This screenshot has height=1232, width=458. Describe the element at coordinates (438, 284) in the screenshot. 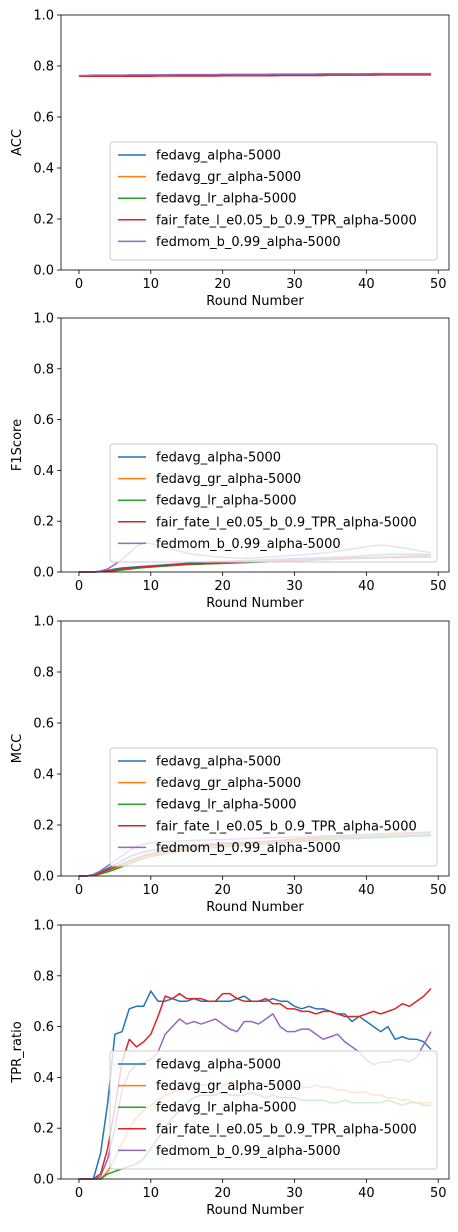

I see `x-tick-label-0-5: 50` at that location.